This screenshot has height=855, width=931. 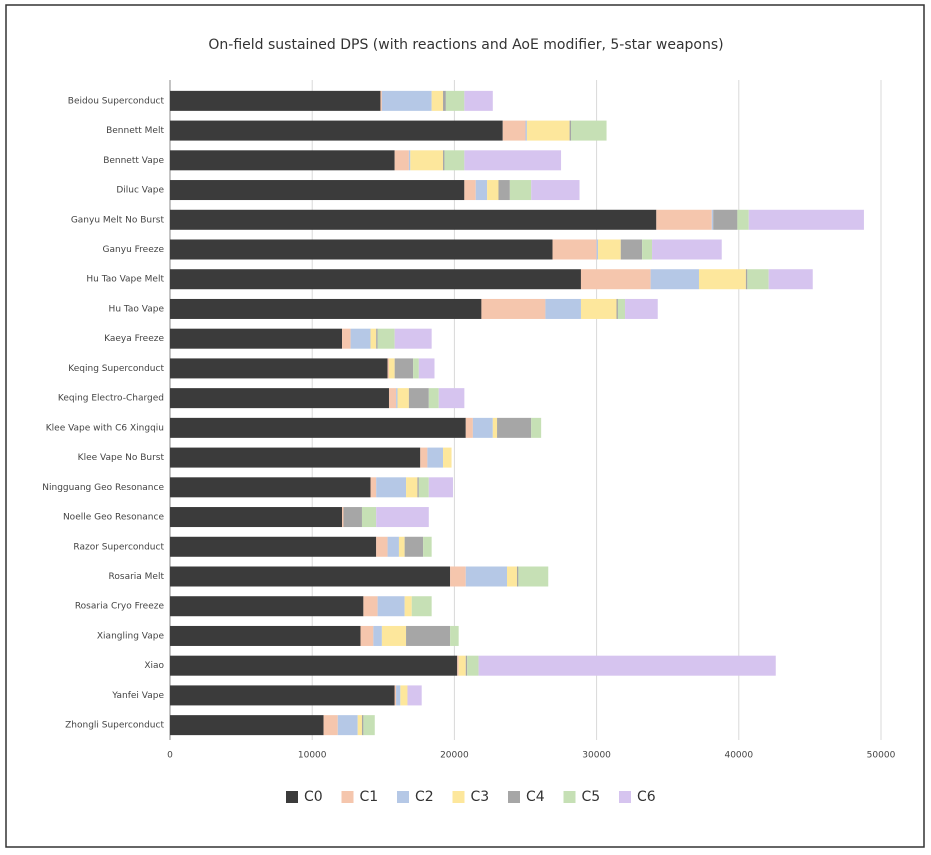 What do you see at coordinates (116, 369) in the screenshot?
I see `y-tick-label: Keqing Superconduct` at bounding box center [116, 369].